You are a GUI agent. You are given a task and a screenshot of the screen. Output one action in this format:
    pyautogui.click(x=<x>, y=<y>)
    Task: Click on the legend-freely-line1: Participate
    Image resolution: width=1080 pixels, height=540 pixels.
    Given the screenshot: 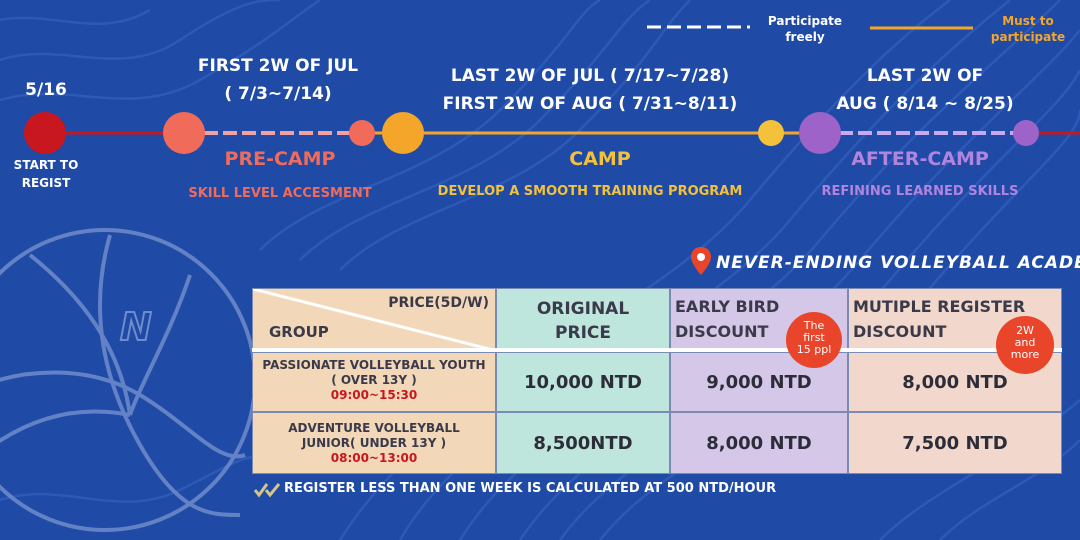 What is the action you would take?
    pyautogui.click(x=805, y=21)
    